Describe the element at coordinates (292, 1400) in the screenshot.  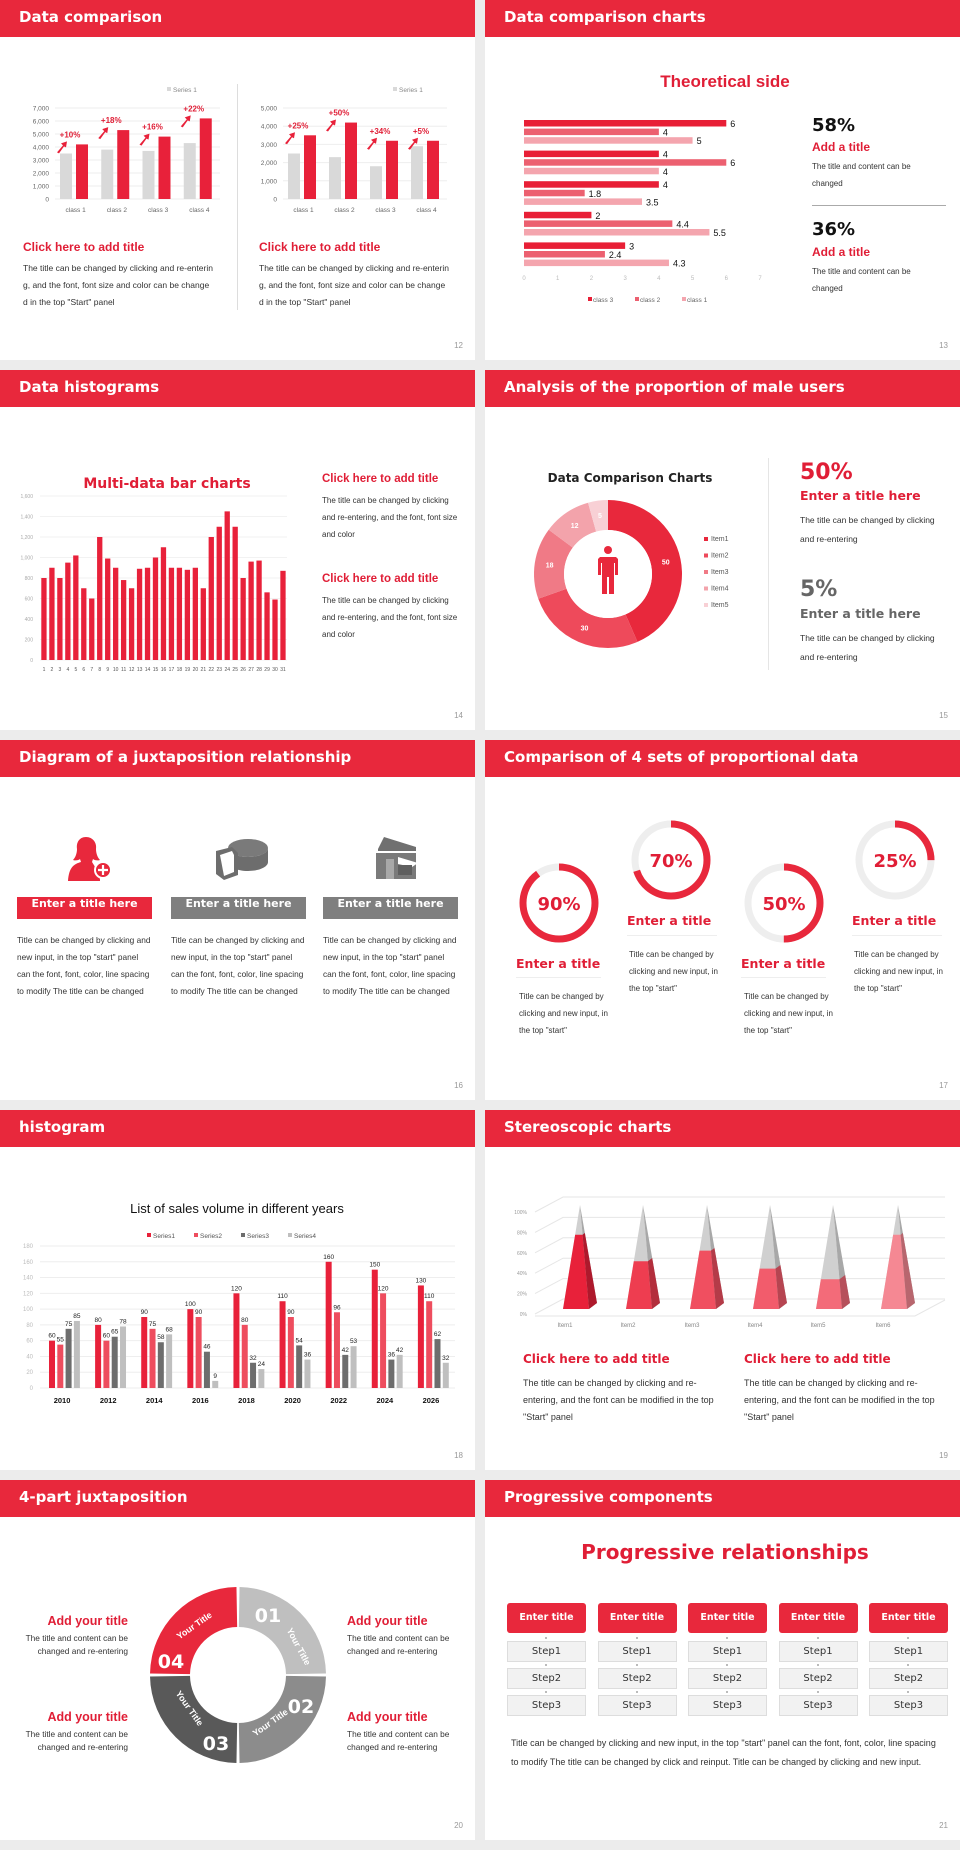
I see `x-category-label: 2020` at that location.